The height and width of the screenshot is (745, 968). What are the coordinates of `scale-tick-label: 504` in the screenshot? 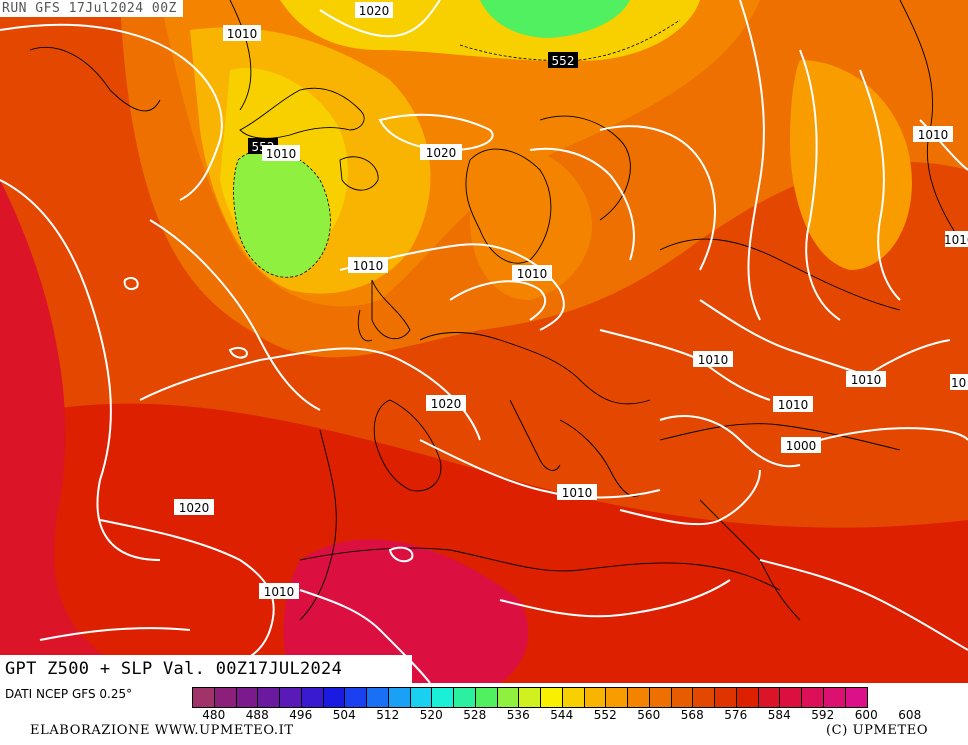 It's located at (344, 715).